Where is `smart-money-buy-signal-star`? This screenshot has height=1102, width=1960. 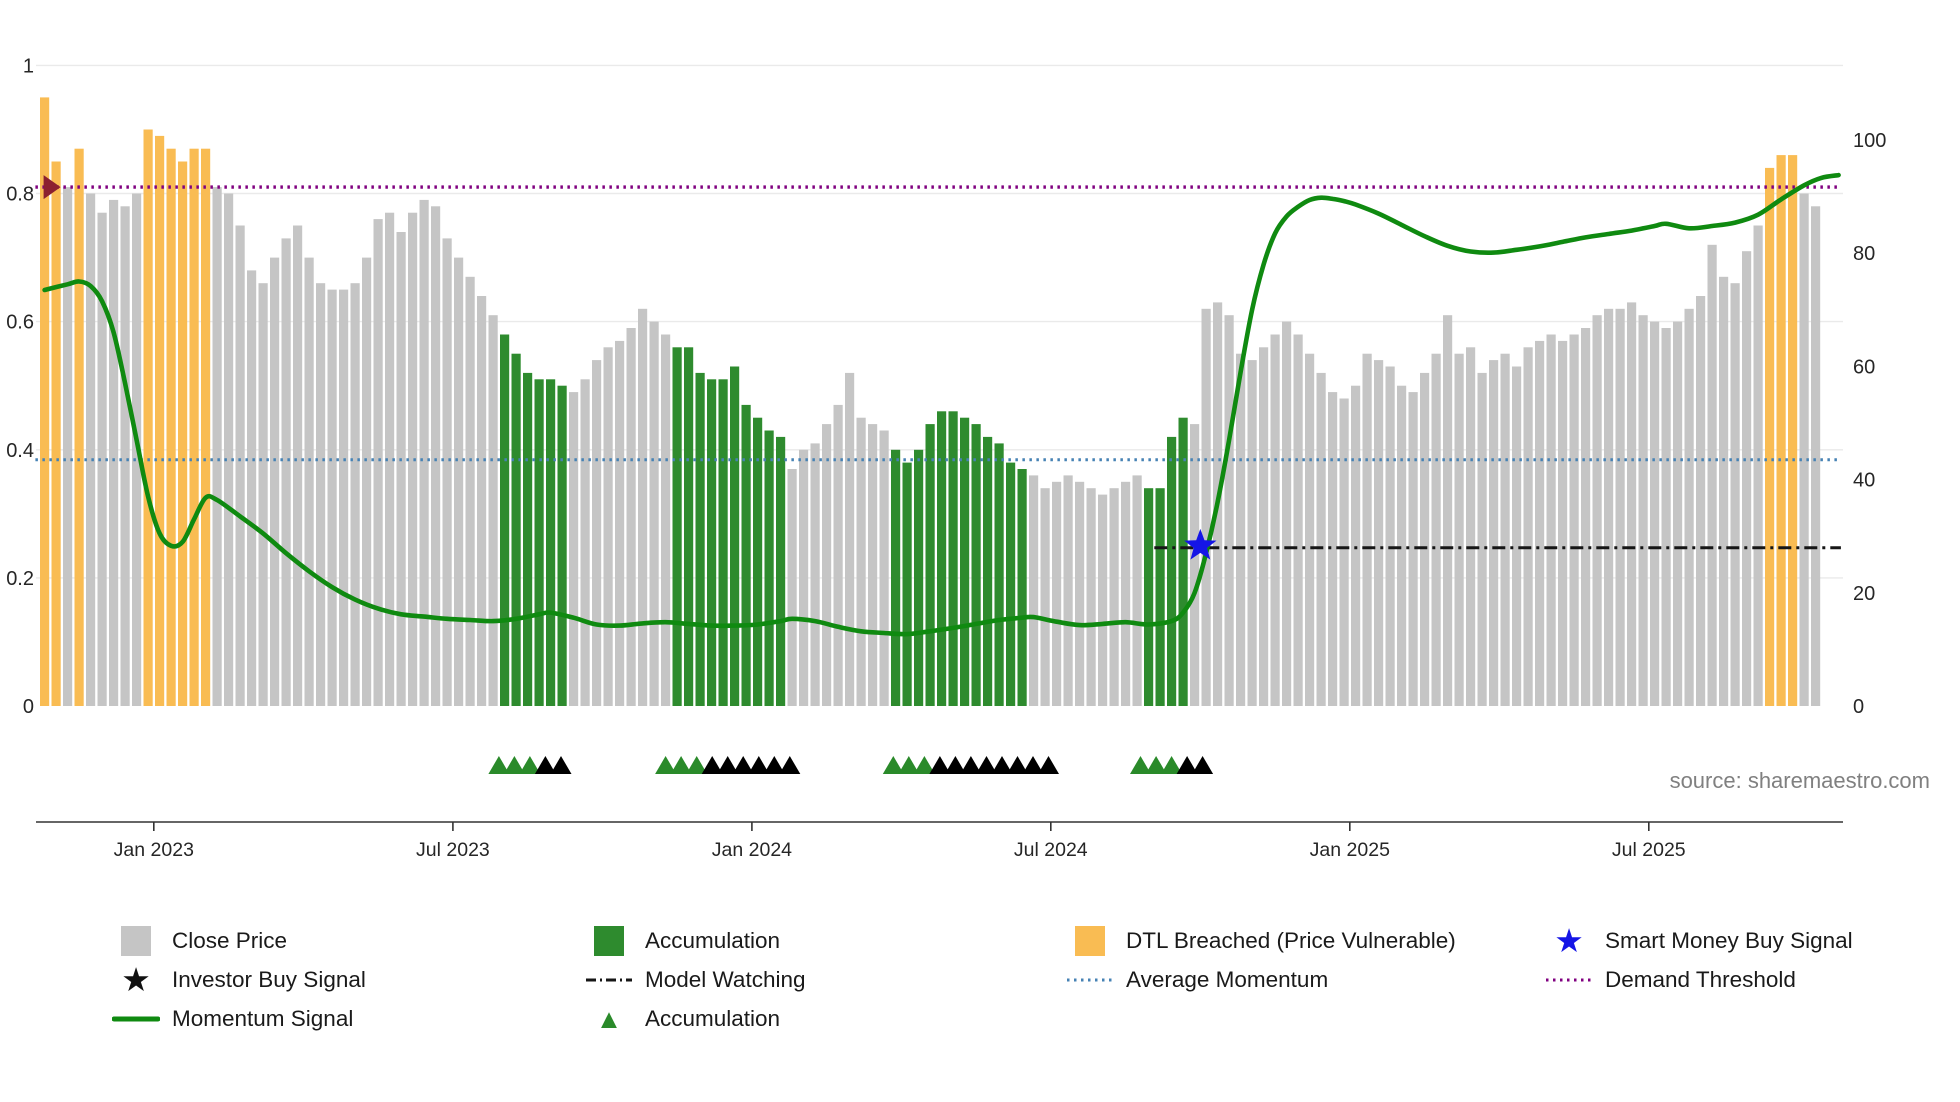 smart-money-buy-signal-star is located at coordinates (1200, 544).